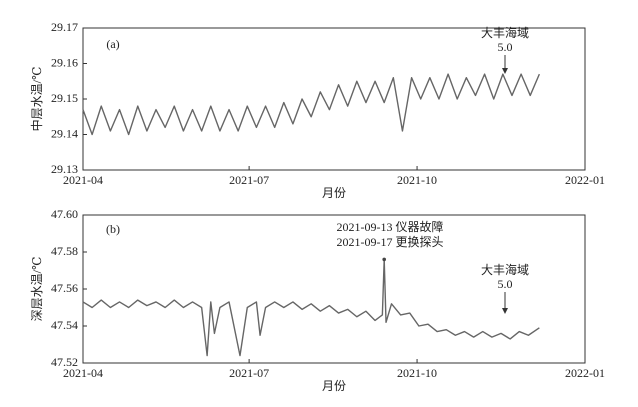 The width and height of the screenshot is (638, 407). What do you see at coordinates (64, 362) in the screenshot?
I see `y-tick-label: 47.52` at bounding box center [64, 362].